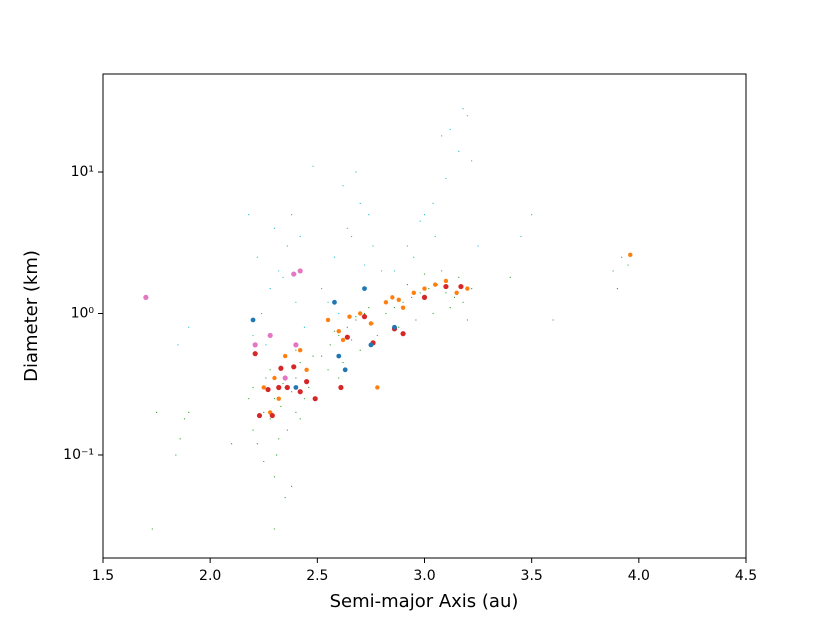  I want to click on x-tick-label: 2.0, so click(210, 576).